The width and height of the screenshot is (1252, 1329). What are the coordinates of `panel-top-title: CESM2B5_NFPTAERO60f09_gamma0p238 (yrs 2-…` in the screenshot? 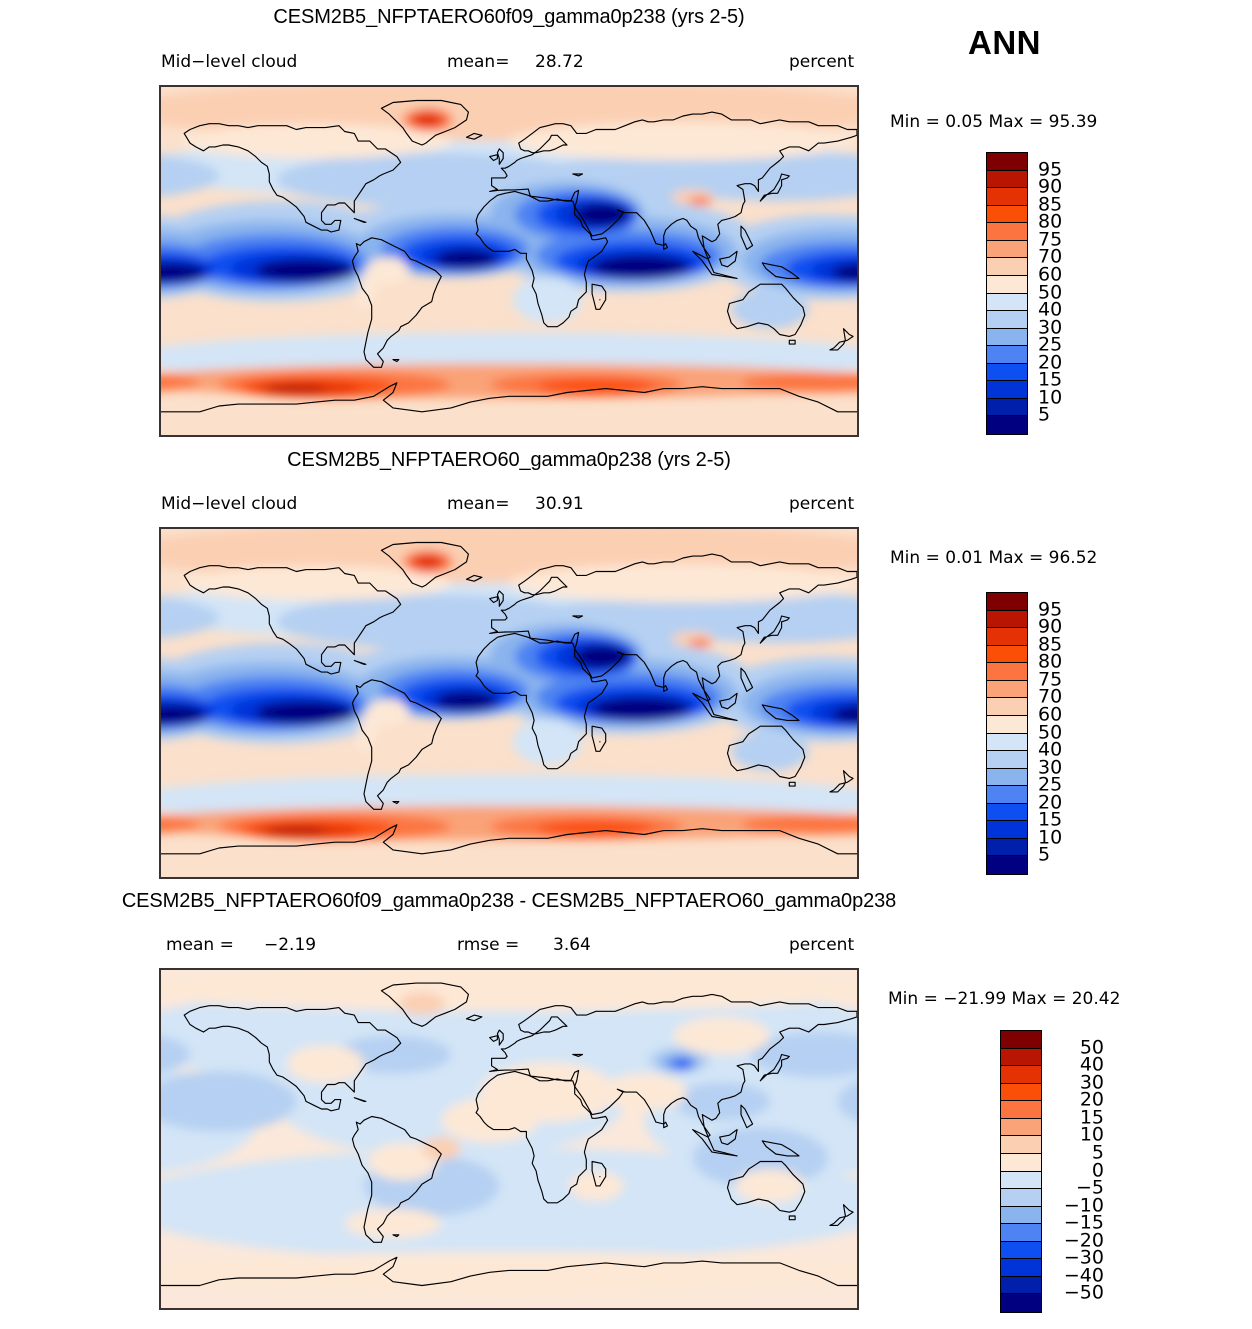 It's located at (509, 17).